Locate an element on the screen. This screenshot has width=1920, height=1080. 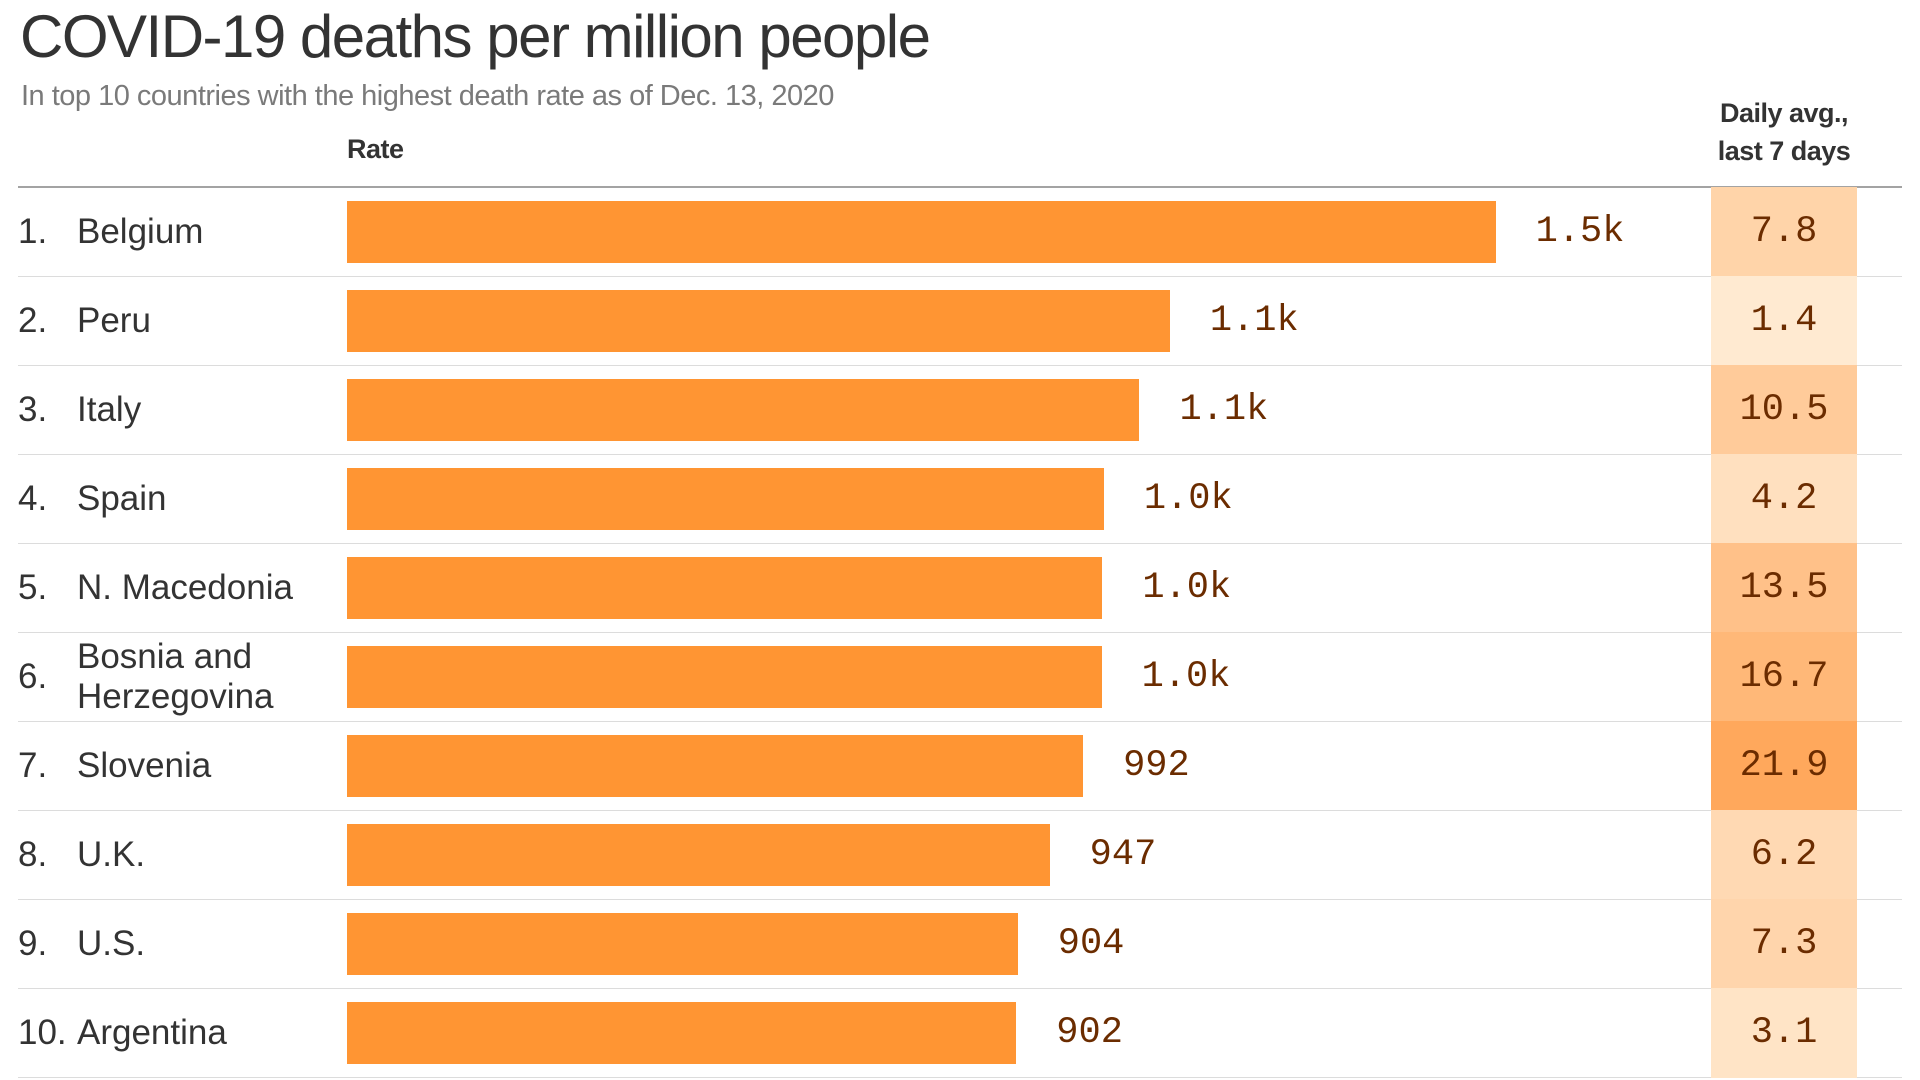
value-label: 1.5k is located at coordinates (1580, 232).